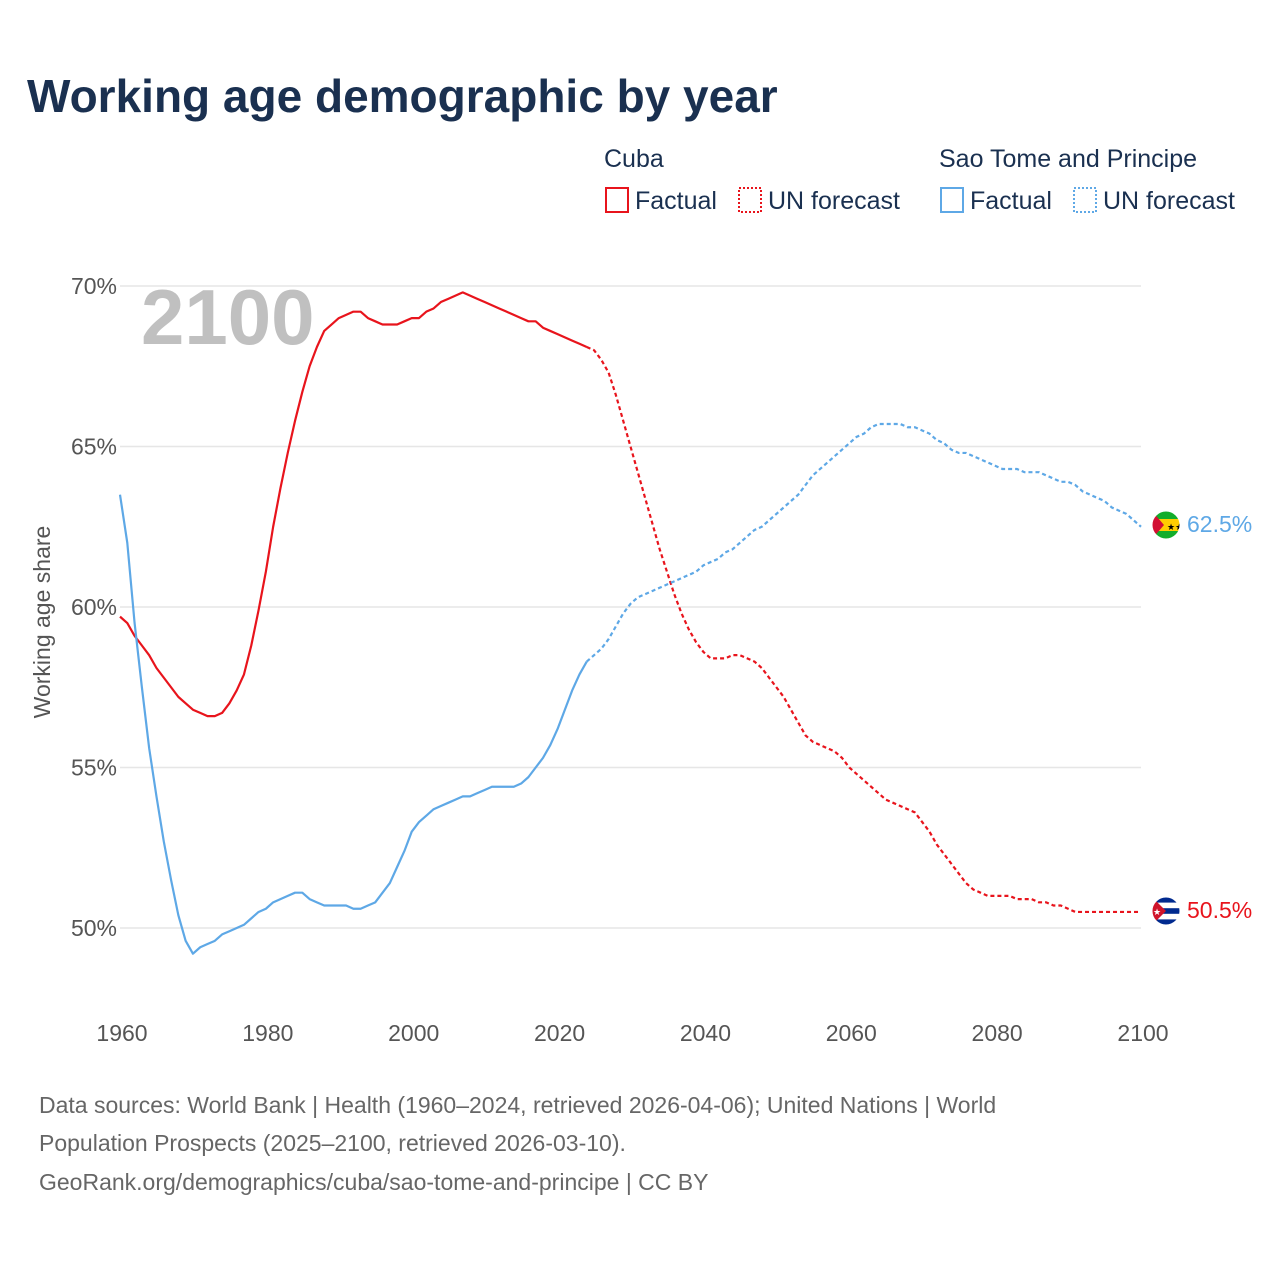 This screenshot has width=1280, height=1280. Describe the element at coordinates (705, 1033) in the screenshot. I see `x-tick-label: 2040` at that location.